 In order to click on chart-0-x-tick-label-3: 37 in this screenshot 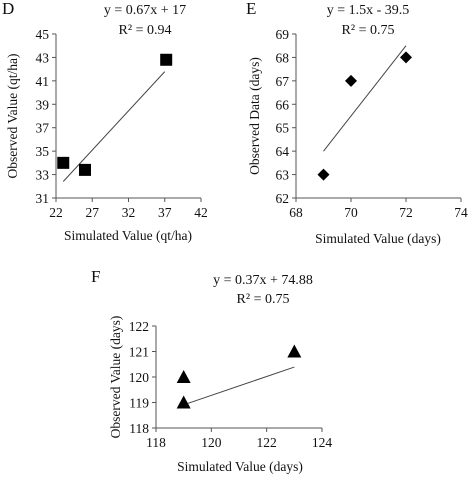, I will do `click(165, 212)`.